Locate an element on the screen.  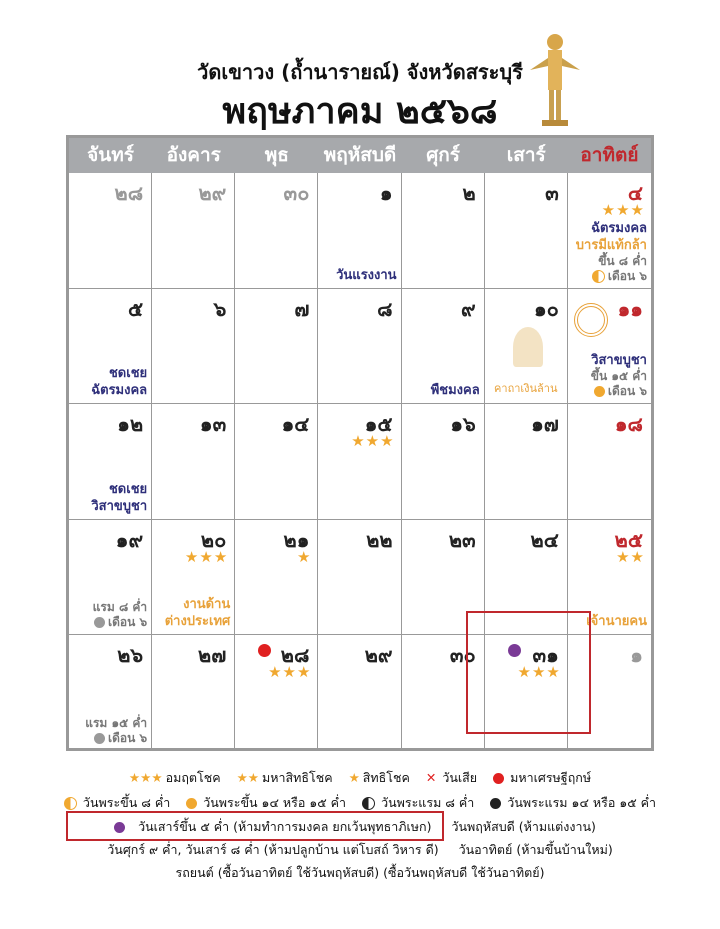
day-cell: ๑๕ ★★★ is located at coordinates (360, 462).